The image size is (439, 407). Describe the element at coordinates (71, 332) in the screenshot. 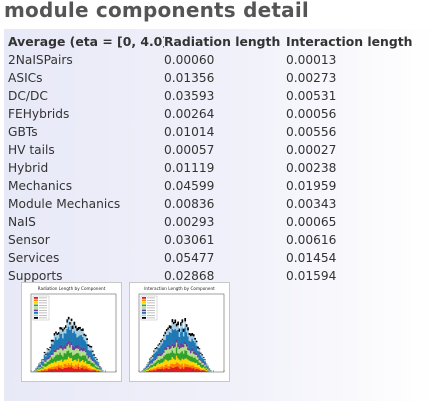

I see `radiation-length-plot-thumbnail: Radiation Length by Component` at that location.